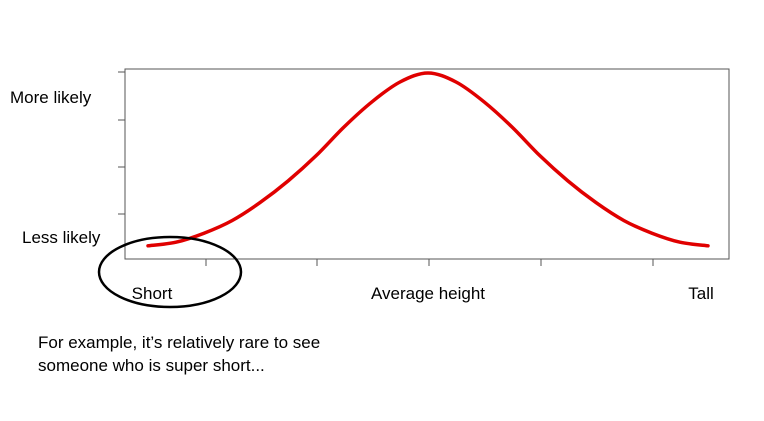  What do you see at coordinates (51, 97) in the screenshot?
I see `y-tick-label-more-likely: More likely` at bounding box center [51, 97].